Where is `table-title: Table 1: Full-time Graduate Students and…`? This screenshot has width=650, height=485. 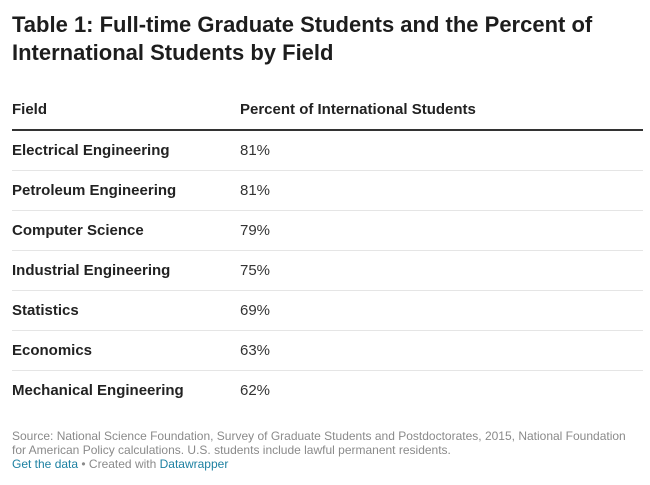
table-title: Table 1: Full-time Graduate Students and… is located at coordinates (302, 38).